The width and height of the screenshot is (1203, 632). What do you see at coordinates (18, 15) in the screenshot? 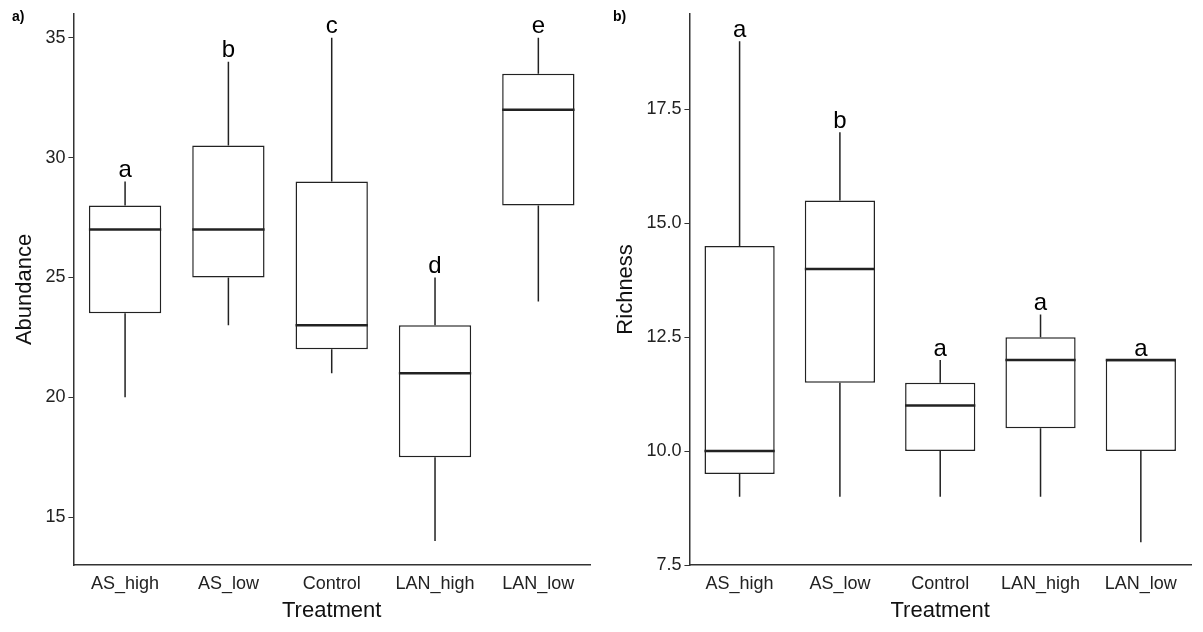
I see `text: a)` at bounding box center [18, 15].